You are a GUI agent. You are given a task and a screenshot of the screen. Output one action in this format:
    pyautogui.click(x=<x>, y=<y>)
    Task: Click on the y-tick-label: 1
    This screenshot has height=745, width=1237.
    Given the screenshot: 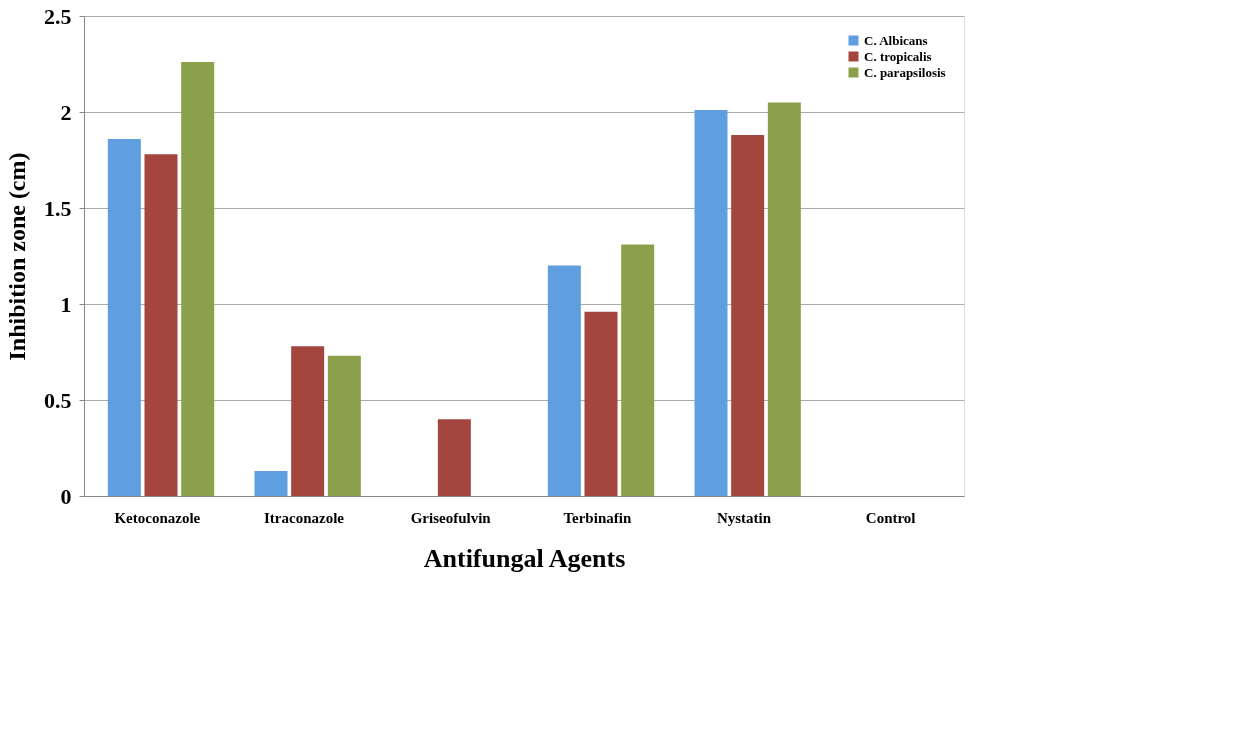 What is the action you would take?
    pyautogui.click(x=66, y=304)
    